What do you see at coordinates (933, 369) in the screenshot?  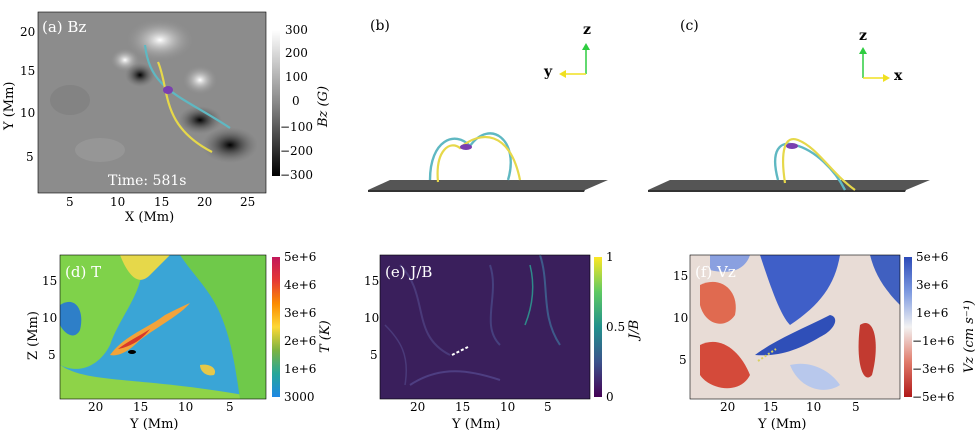 I see `vz-cbar-tick: −3e+6` at bounding box center [933, 369].